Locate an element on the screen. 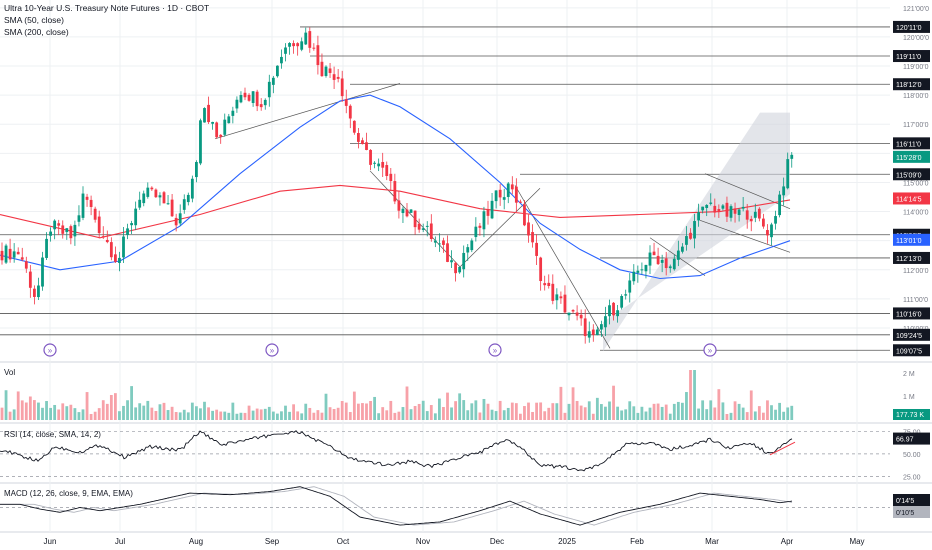 This screenshot has width=932, height=550. time-axis-label: Dec is located at coordinates (497, 541).